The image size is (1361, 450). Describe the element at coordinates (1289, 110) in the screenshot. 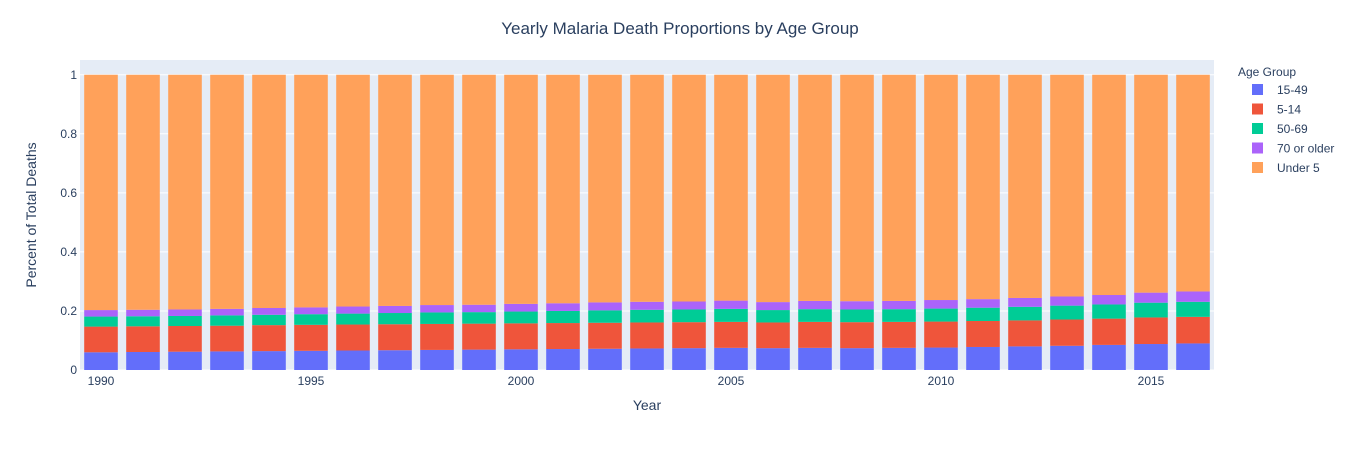

I see `legend-label: 5-14` at that location.